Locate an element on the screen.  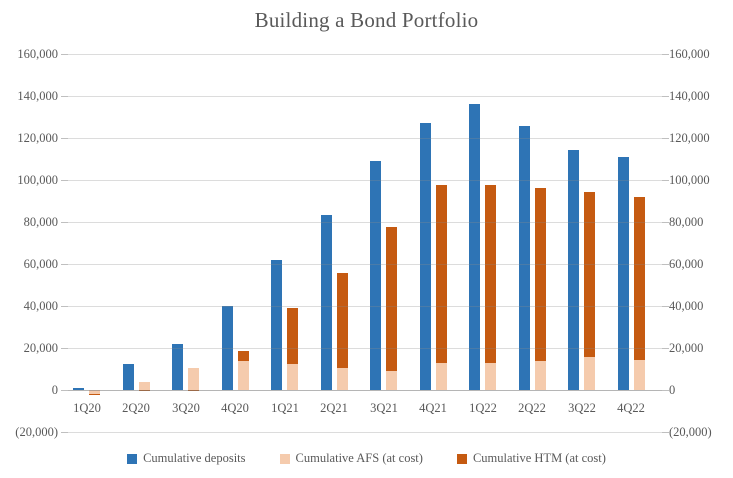
x-axis-label: 3Q22 is located at coordinates (582, 408).